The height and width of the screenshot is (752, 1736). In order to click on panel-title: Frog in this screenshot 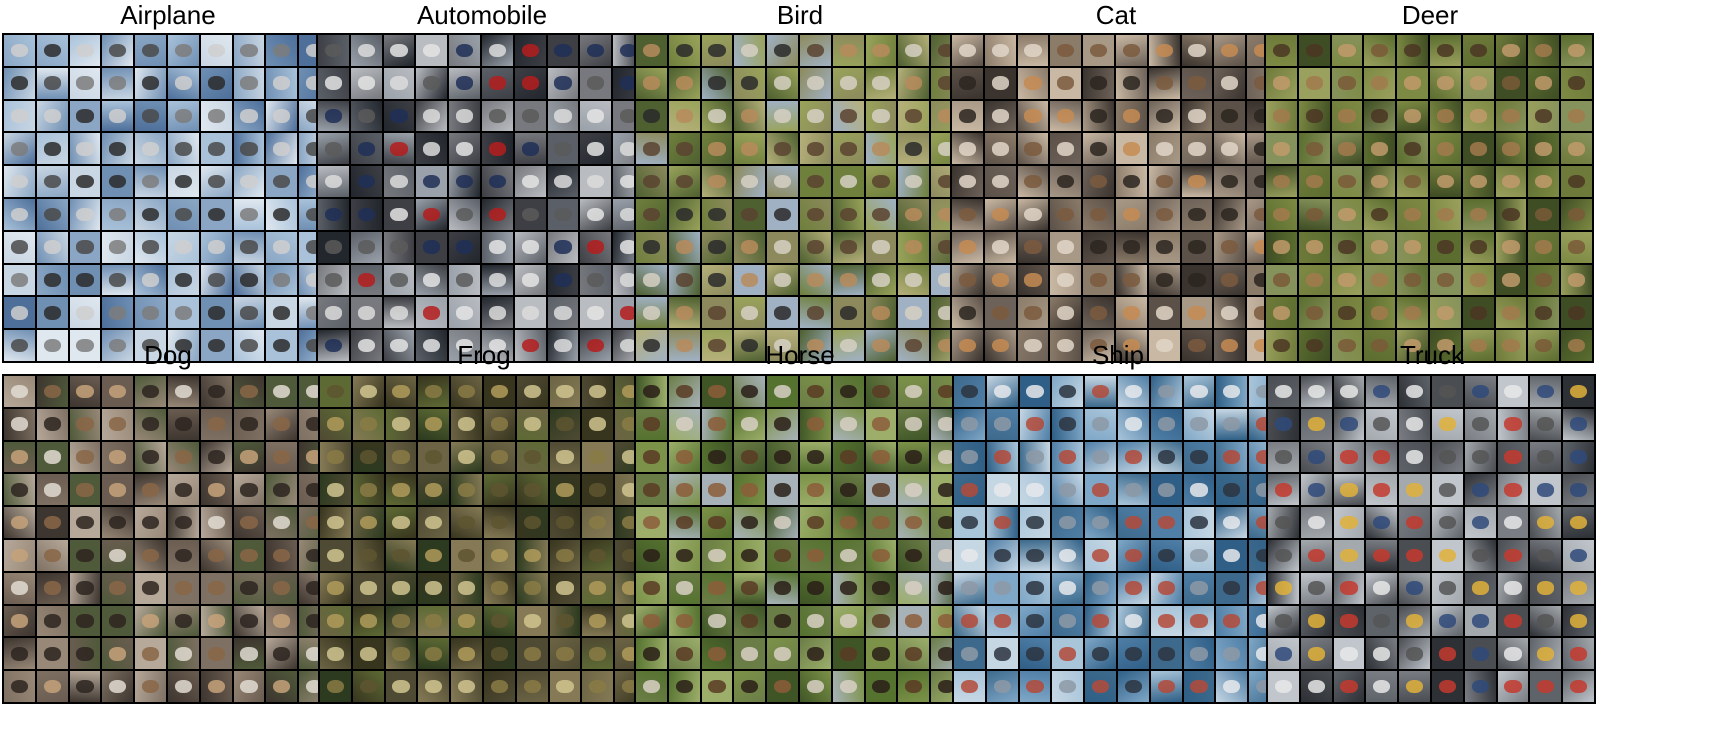, I will do `click(484, 355)`.